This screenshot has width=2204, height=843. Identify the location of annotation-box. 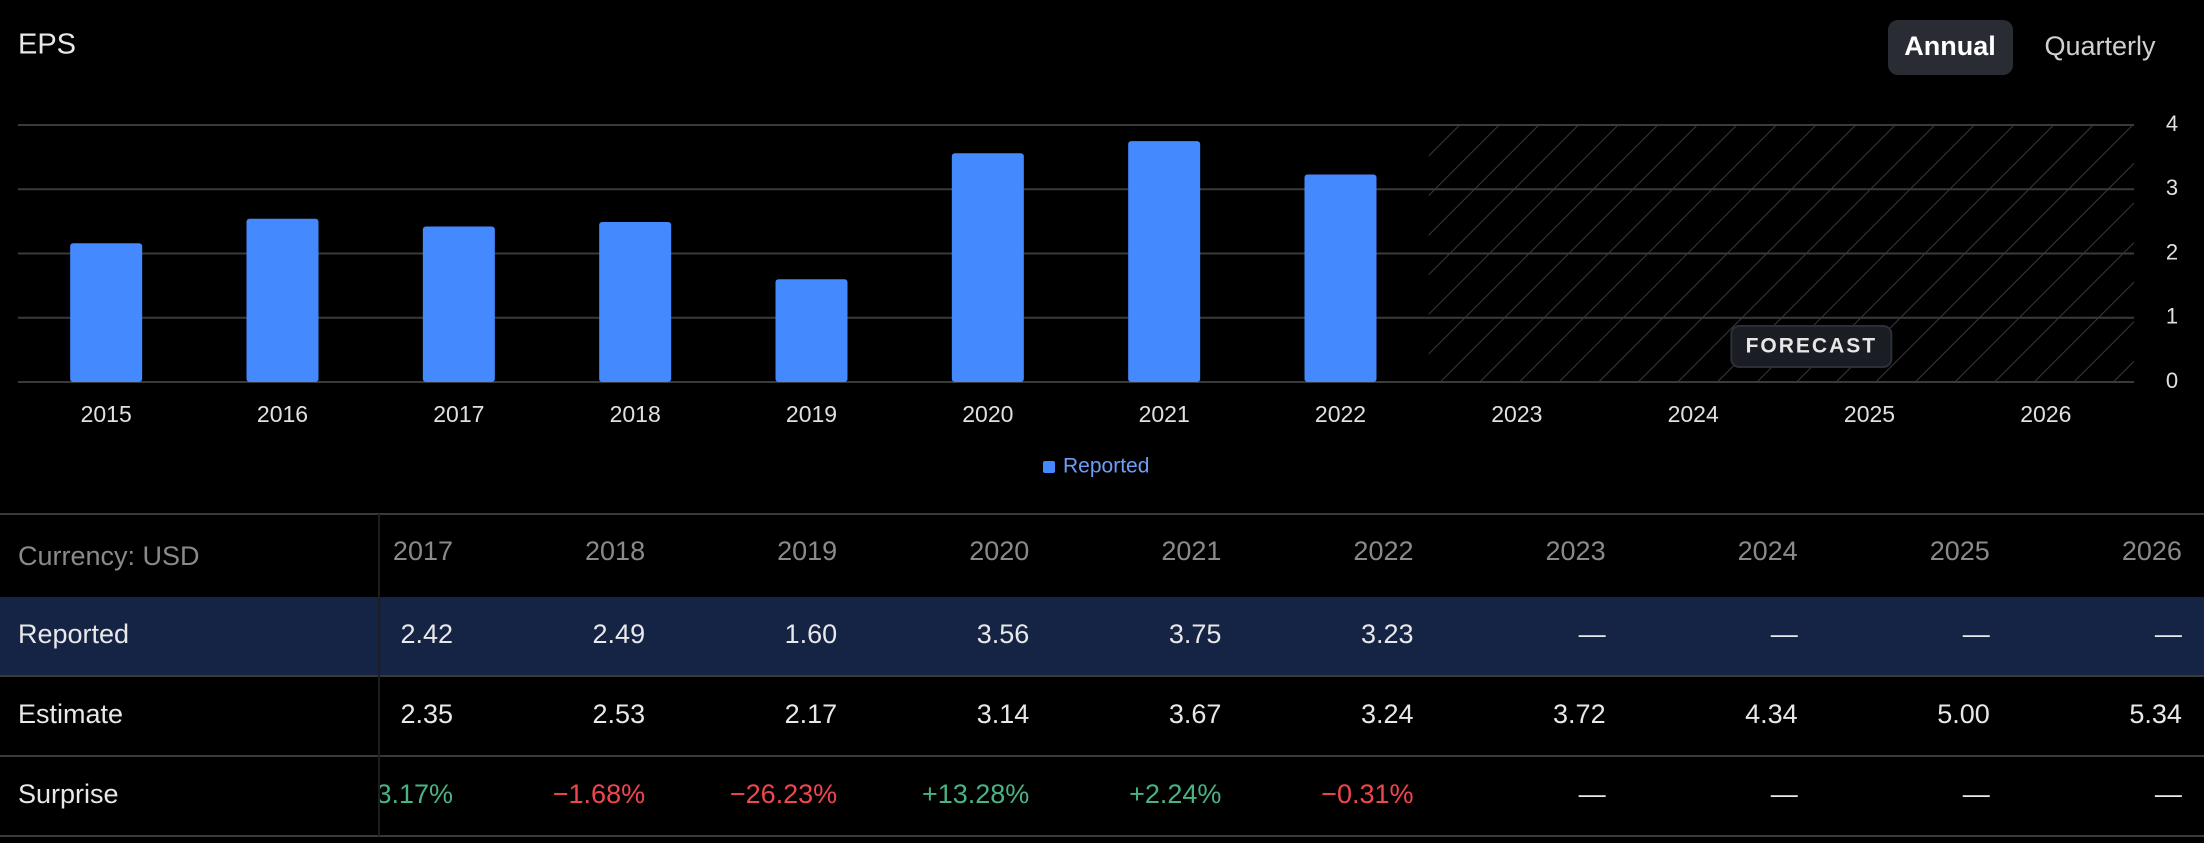
(1811, 346).